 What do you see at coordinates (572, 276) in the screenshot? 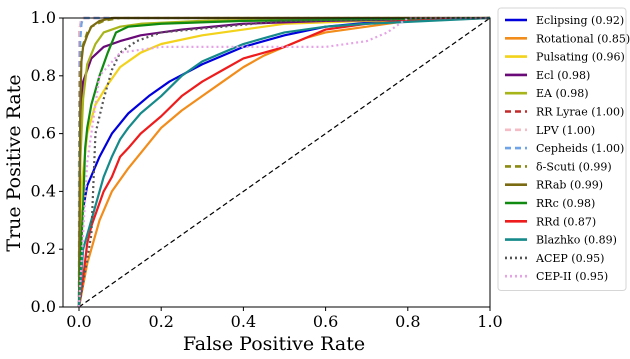
I see `legend-label-14: CEP-II (0.95)` at bounding box center [572, 276].